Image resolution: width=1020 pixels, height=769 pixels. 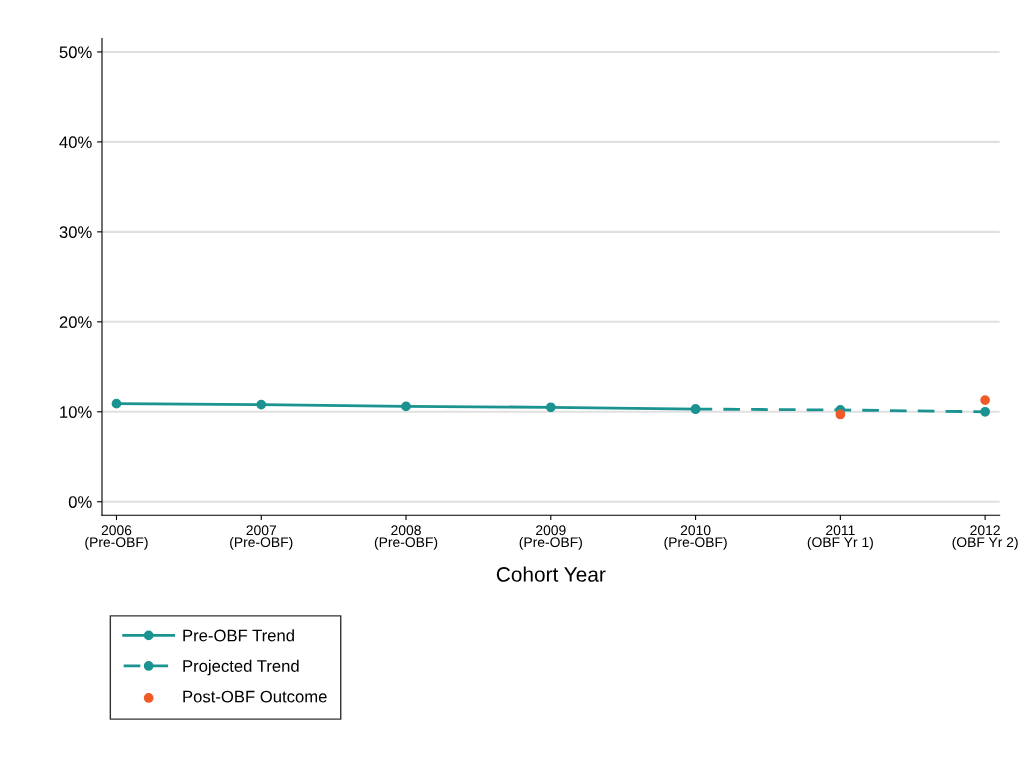 What do you see at coordinates (238, 635) in the screenshot?
I see `legend-label: Pre-OBF Trend` at bounding box center [238, 635].